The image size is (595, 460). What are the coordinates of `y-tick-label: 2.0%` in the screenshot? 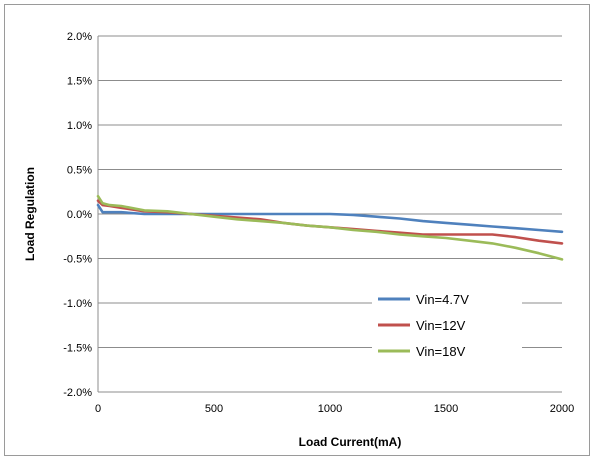 It's located at (79, 37).